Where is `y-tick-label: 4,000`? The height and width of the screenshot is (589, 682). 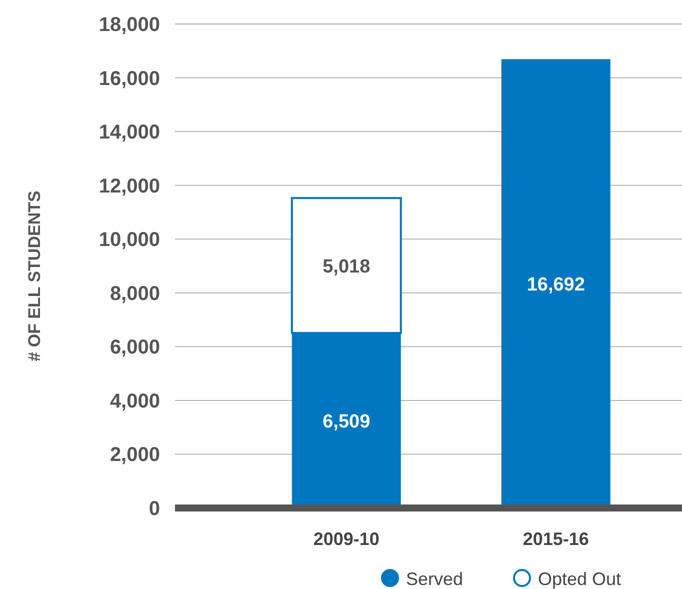 y-tick-label: 4,000 is located at coordinates (135, 401).